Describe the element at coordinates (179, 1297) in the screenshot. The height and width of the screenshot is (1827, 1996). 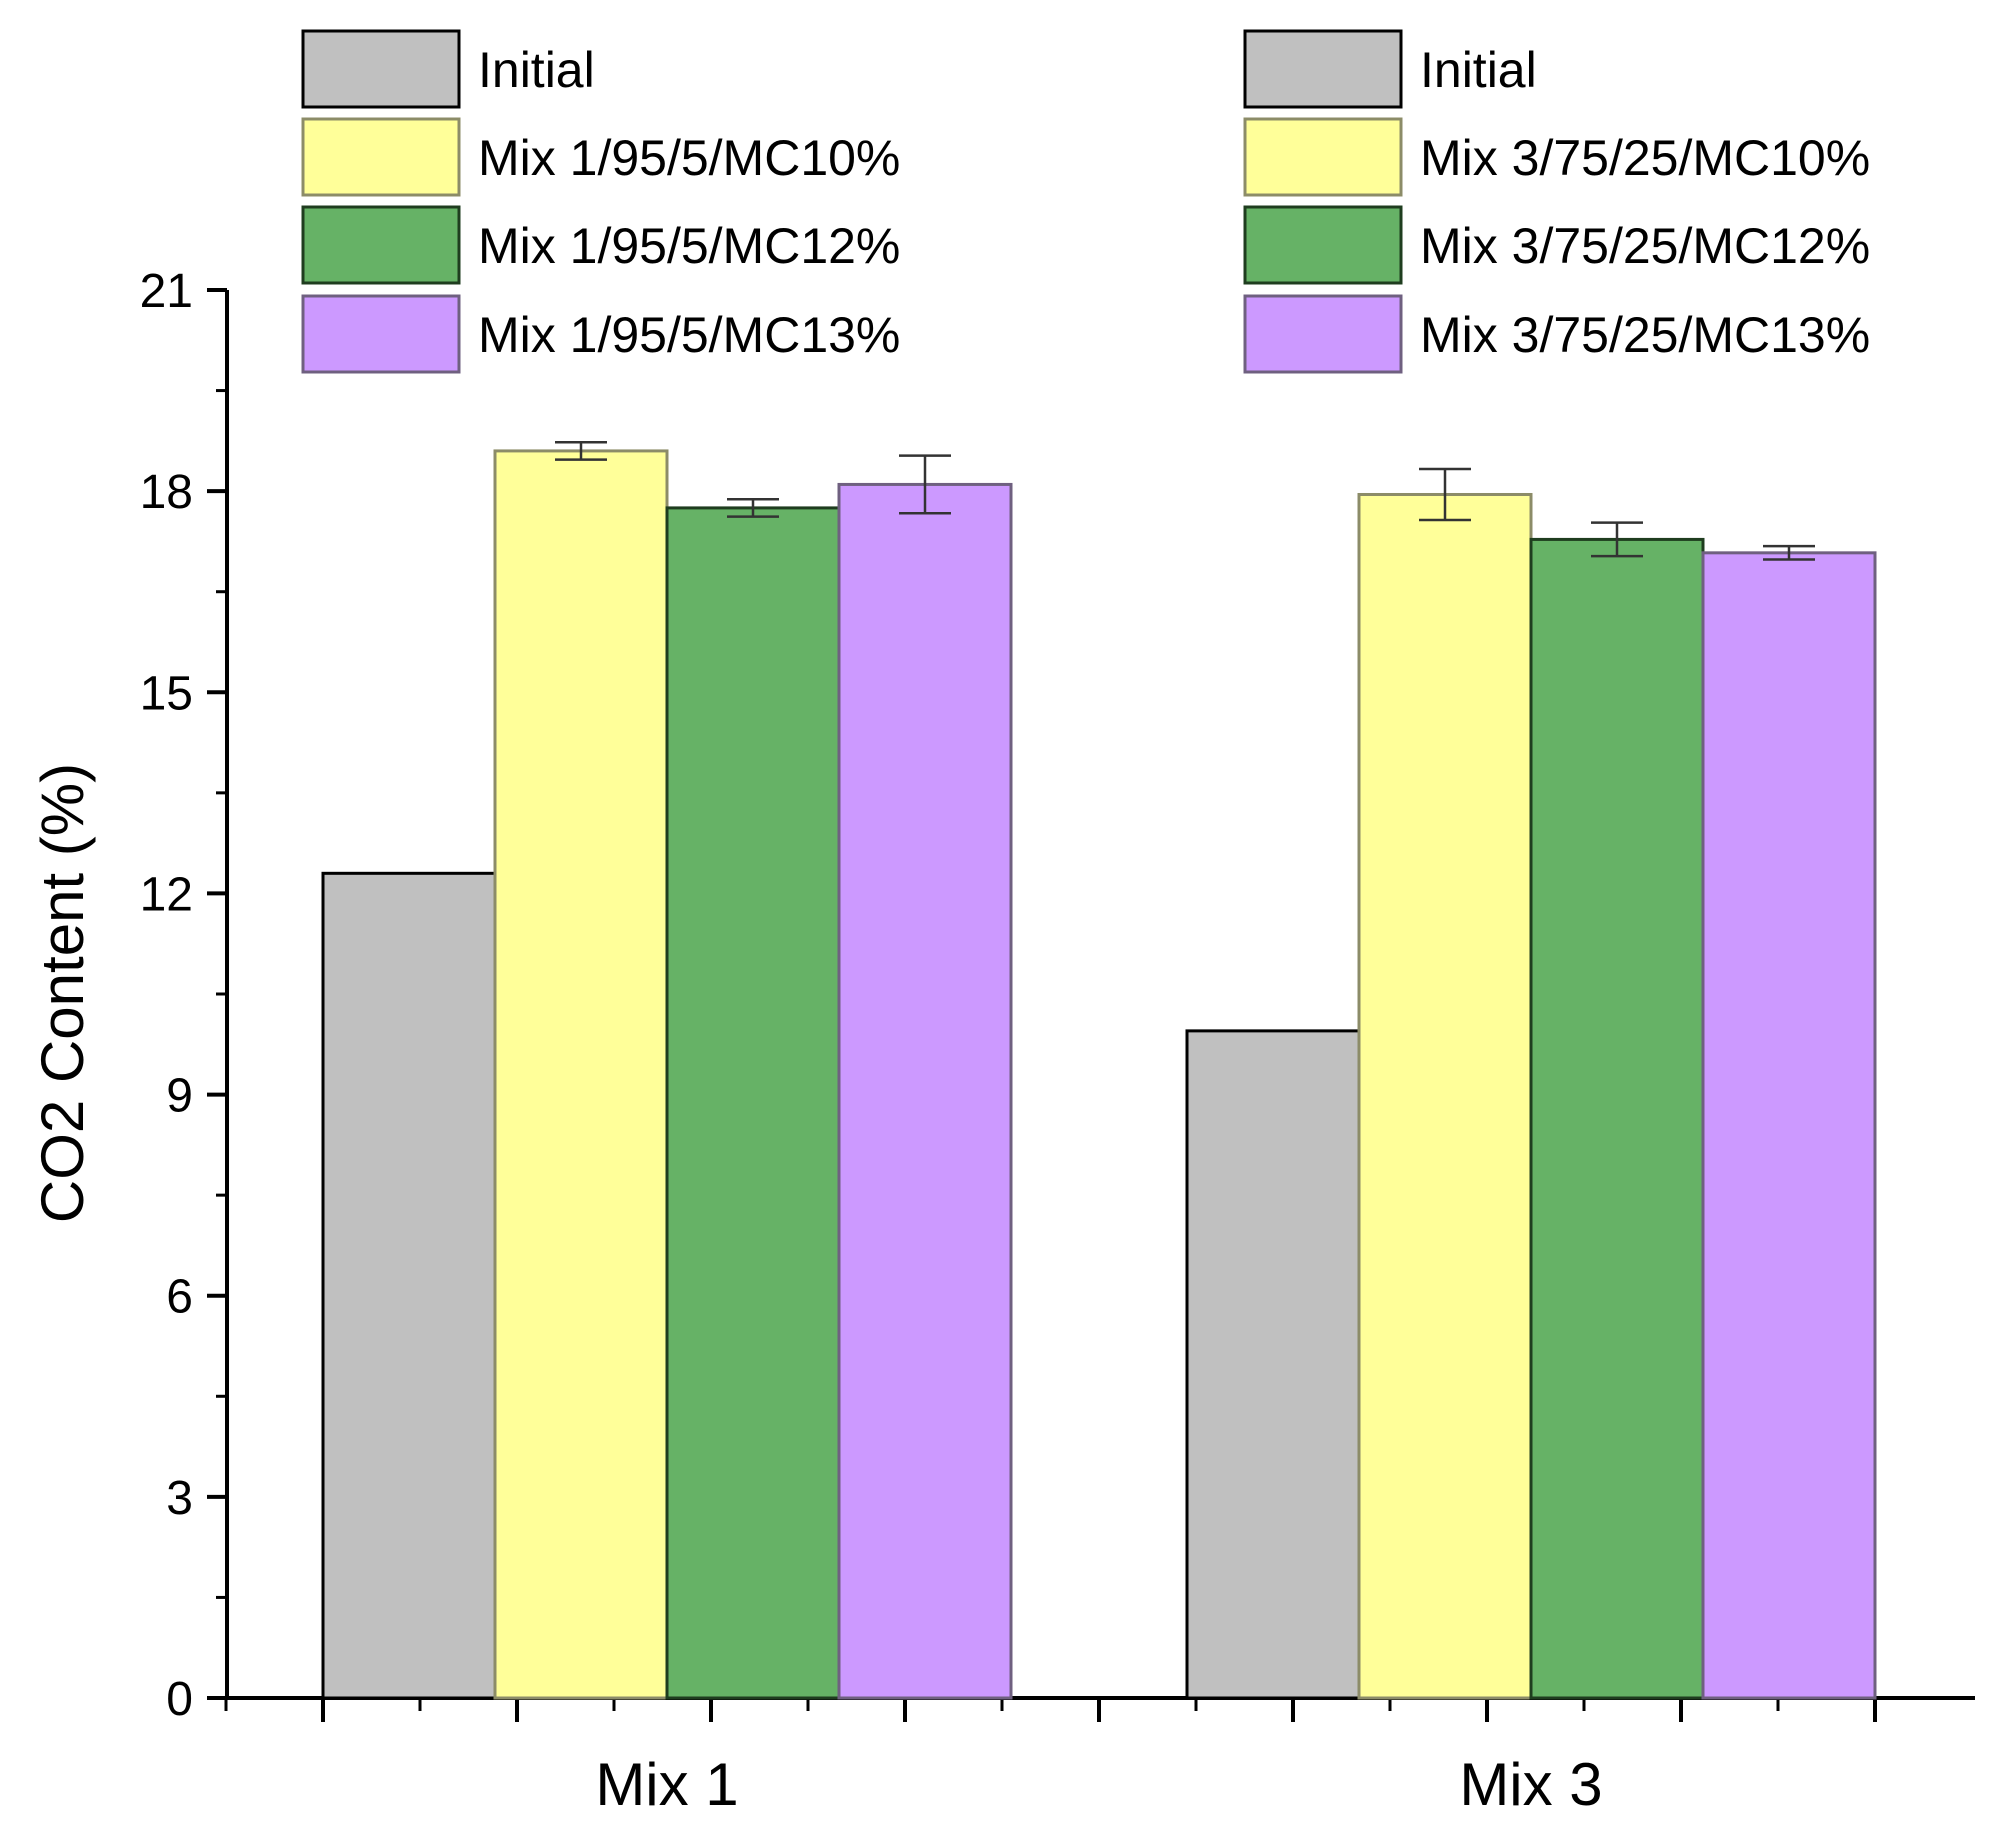
I see `y-tick-label: 6` at that location.